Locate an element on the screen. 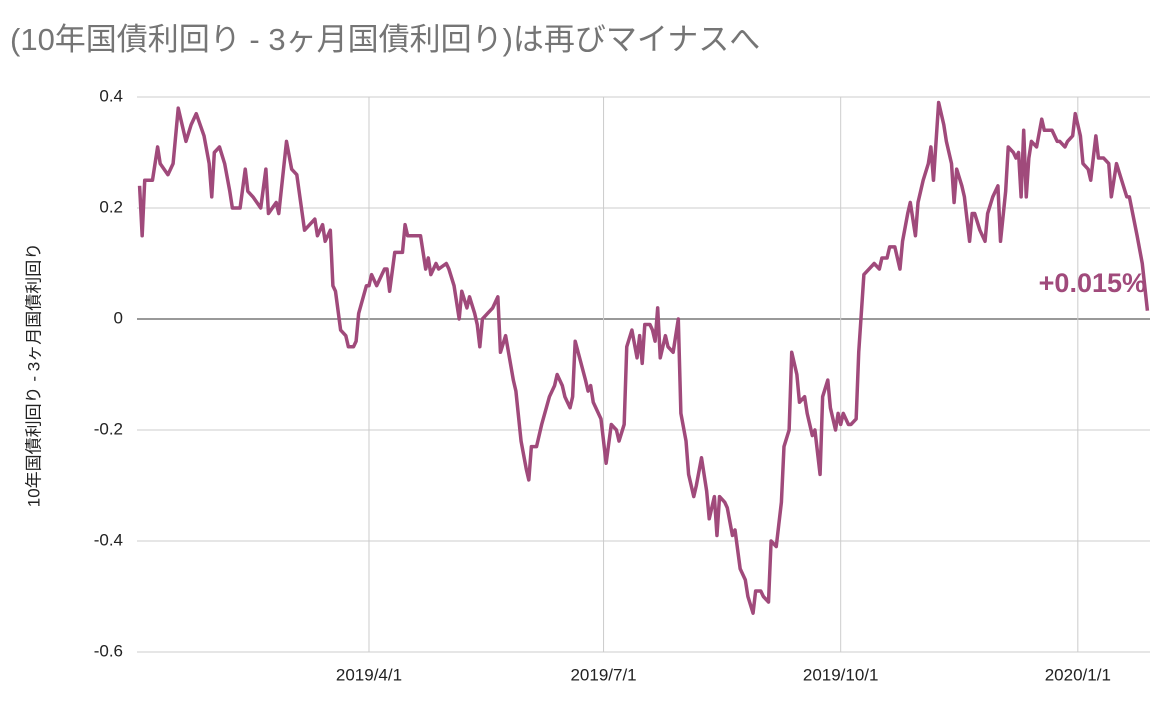  y-tick-label: 0 is located at coordinates (118, 317).